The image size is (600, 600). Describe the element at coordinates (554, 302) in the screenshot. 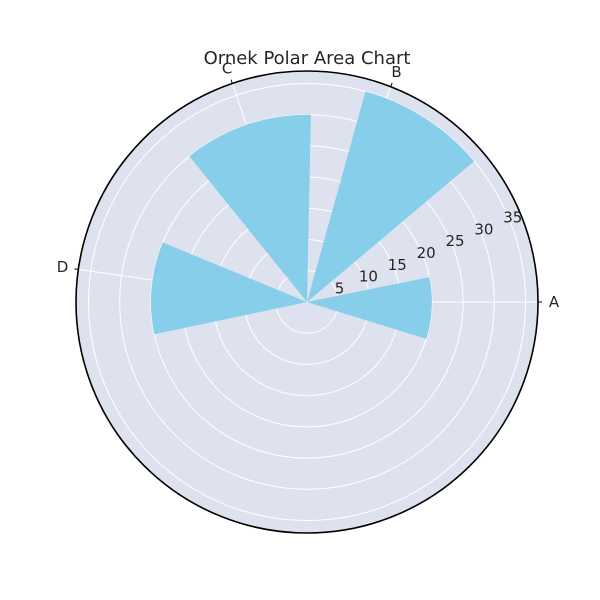

I see `category-label-A: A` at that location.